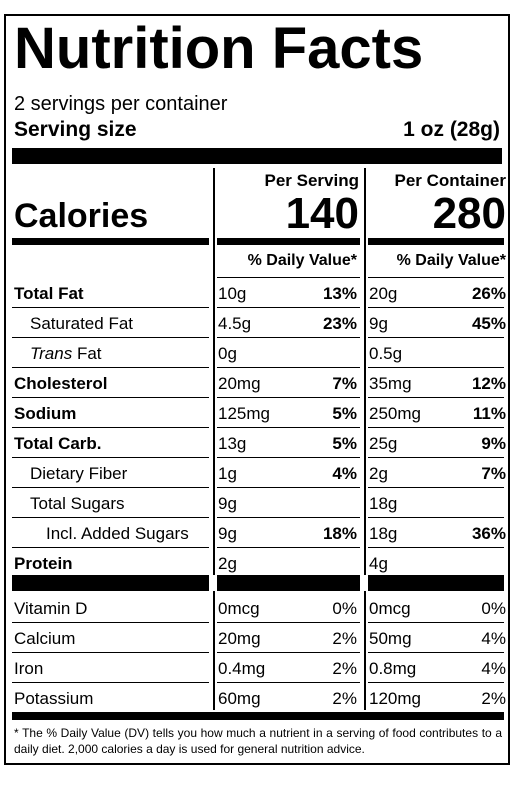 The height and width of the screenshot is (800, 518). I want to click on vitamin-divider-right, so click(365, 650).